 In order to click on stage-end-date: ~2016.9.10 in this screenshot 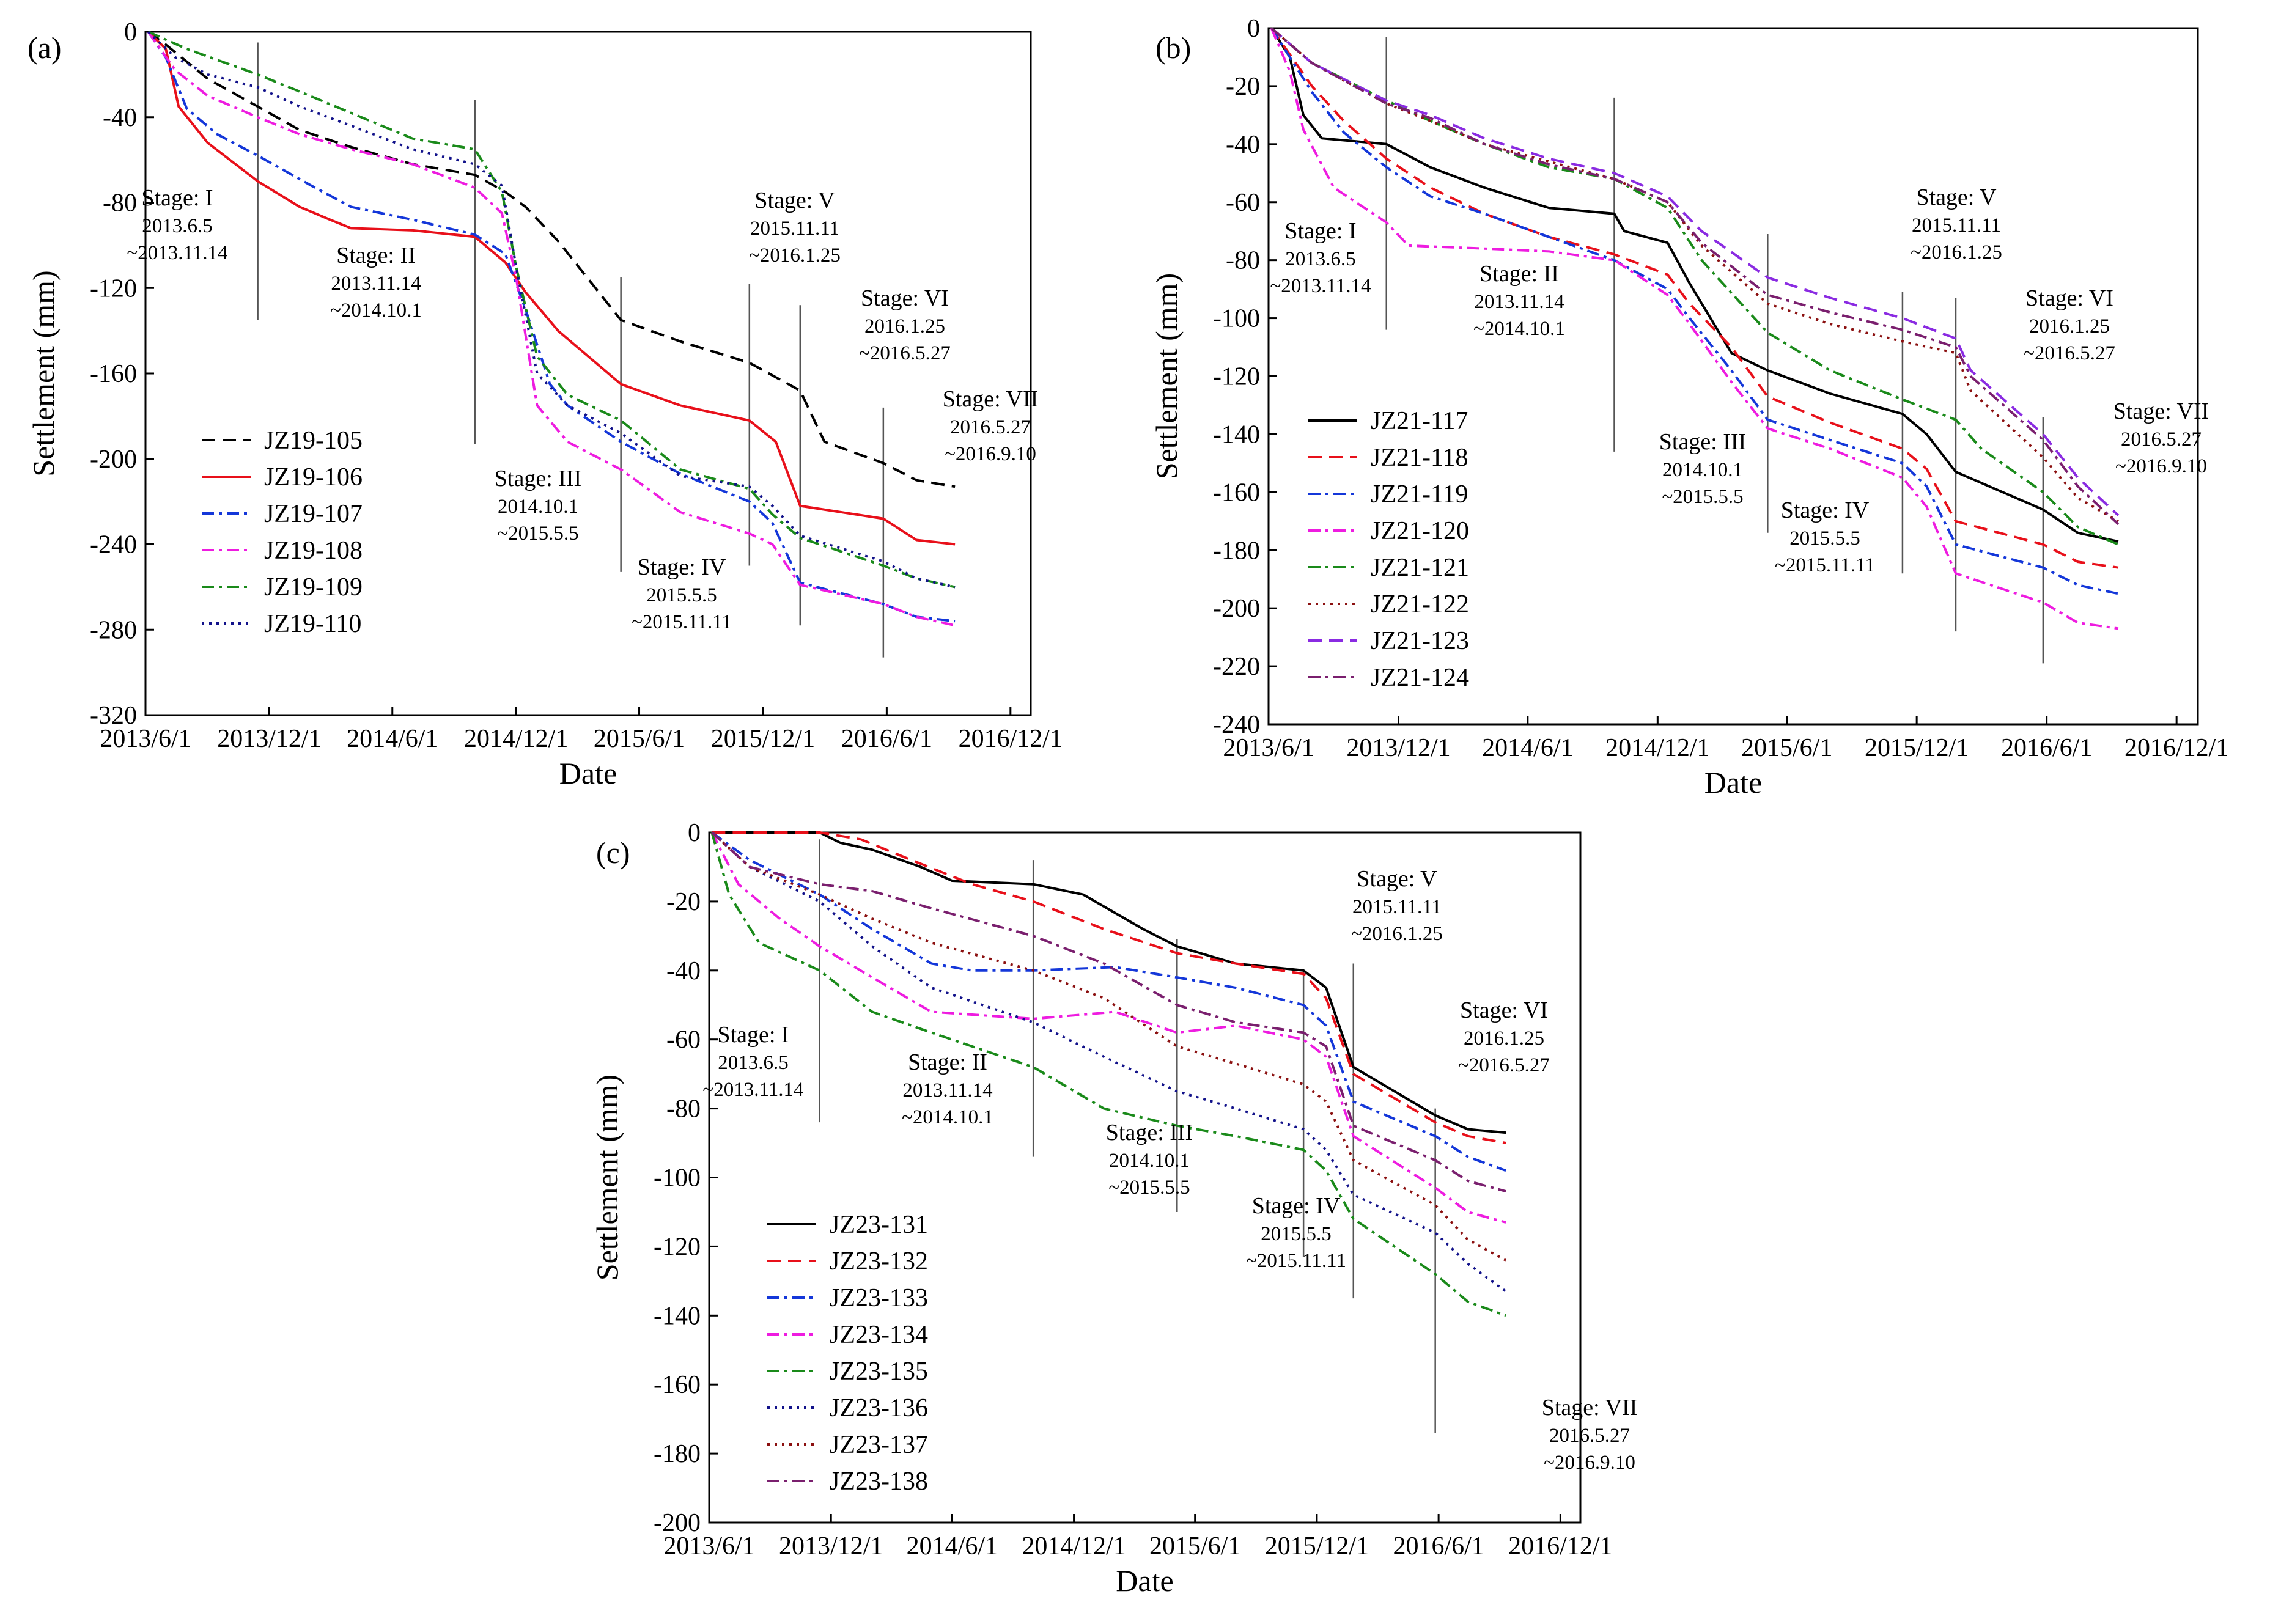, I will do `click(1589, 1463)`.